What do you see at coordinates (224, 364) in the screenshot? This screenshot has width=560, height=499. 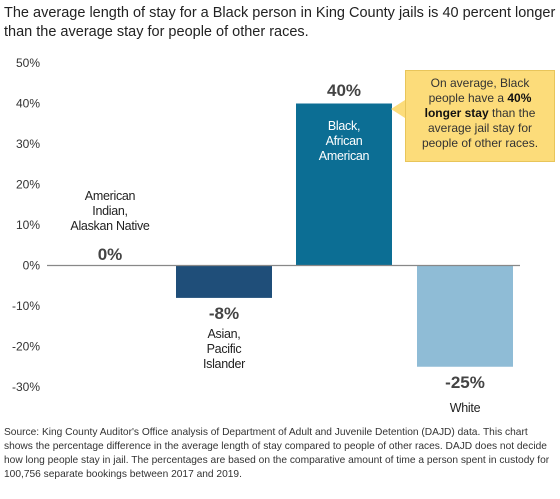 I see `category-label: Islander` at bounding box center [224, 364].